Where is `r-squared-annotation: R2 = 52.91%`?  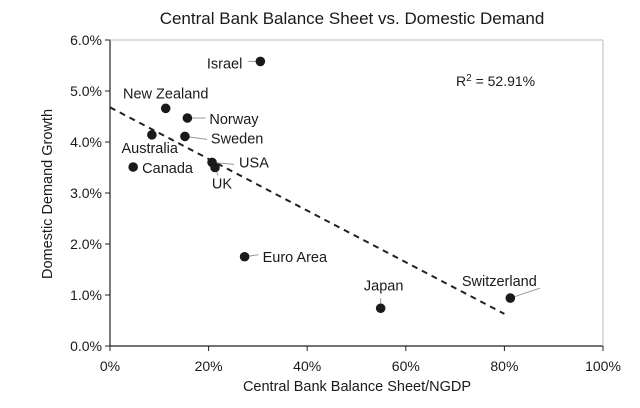
r-squared-annotation: R2 = 52.91% is located at coordinates (495, 81).